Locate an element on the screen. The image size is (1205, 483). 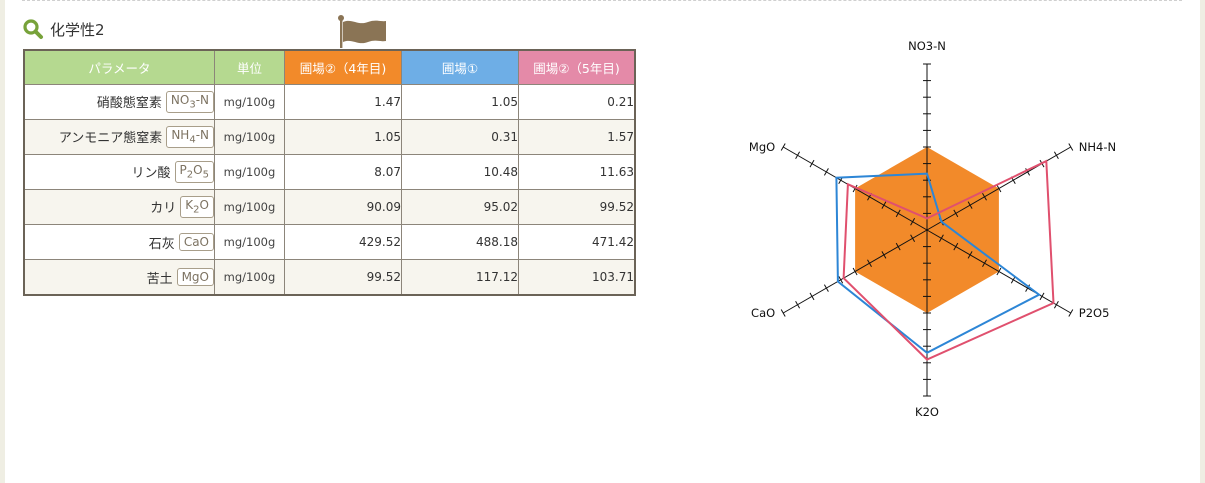
header-field1: 圃場① is located at coordinates (460, 67).